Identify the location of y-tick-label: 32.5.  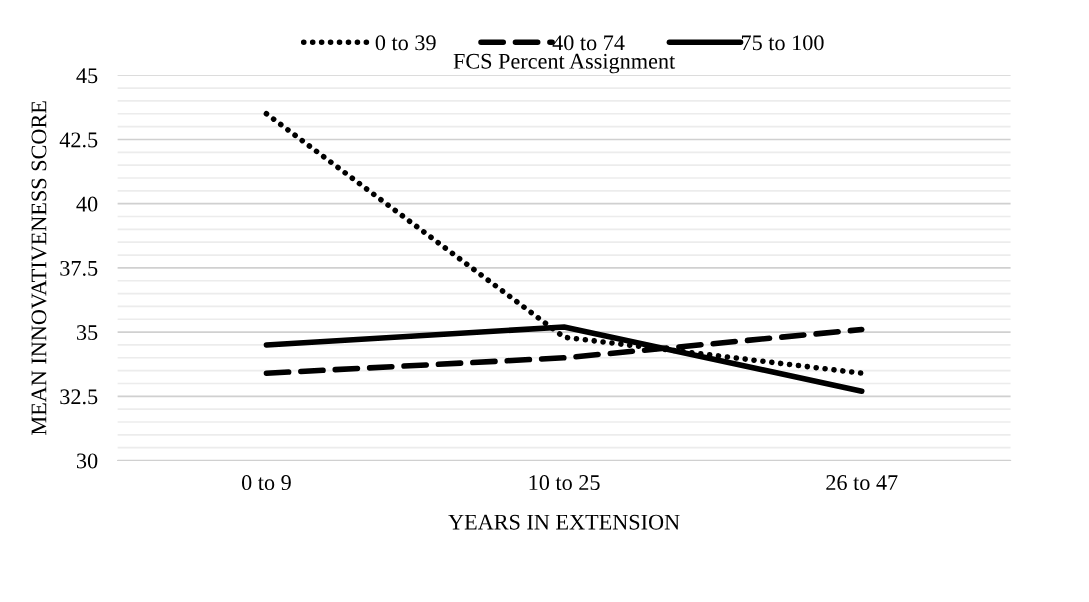
(79, 397).